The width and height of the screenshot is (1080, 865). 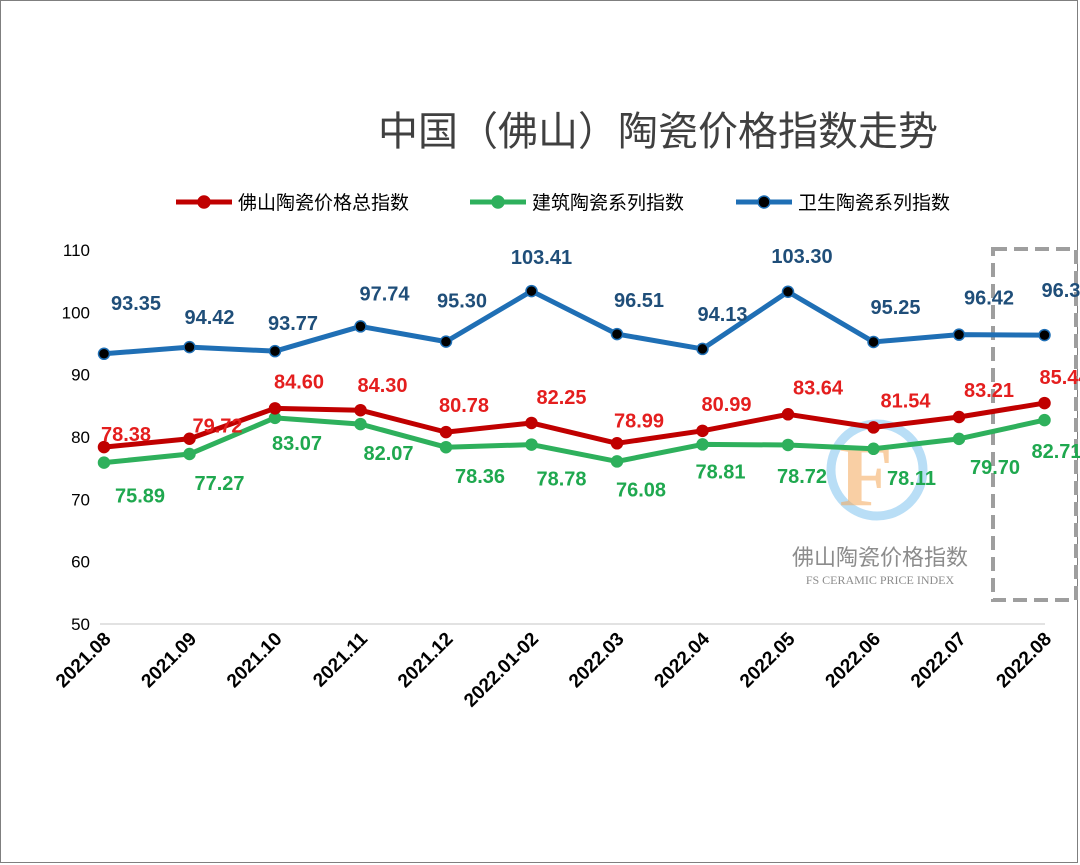 What do you see at coordinates (995, 468) in the screenshot?
I see `data-label: 79.70` at bounding box center [995, 468].